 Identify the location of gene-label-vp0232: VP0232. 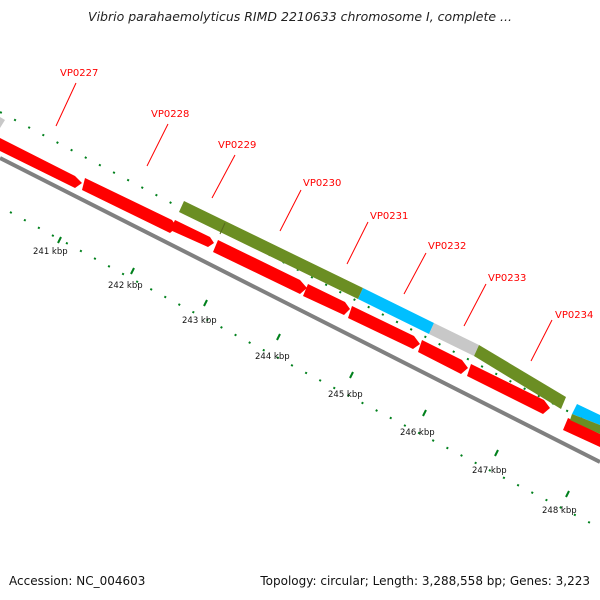
(447, 246).